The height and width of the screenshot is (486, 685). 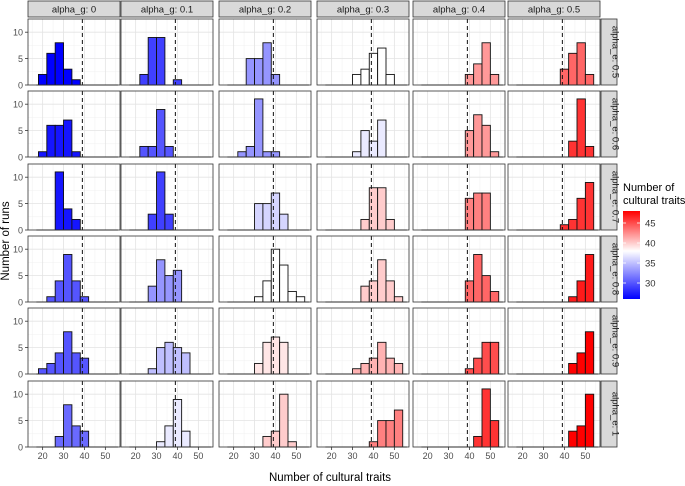 What do you see at coordinates (650, 244) in the screenshot?
I see `legend-tick-label: 40` at bounding box center [650, 244].